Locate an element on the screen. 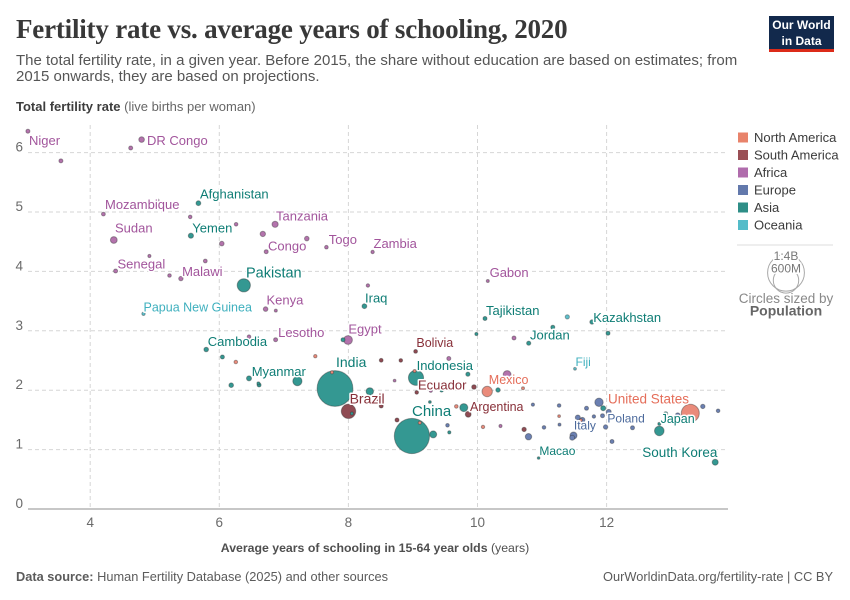 The width and height of the screenshot is (850, 600). svg-text: 10 is located at coordinates (477, 522).